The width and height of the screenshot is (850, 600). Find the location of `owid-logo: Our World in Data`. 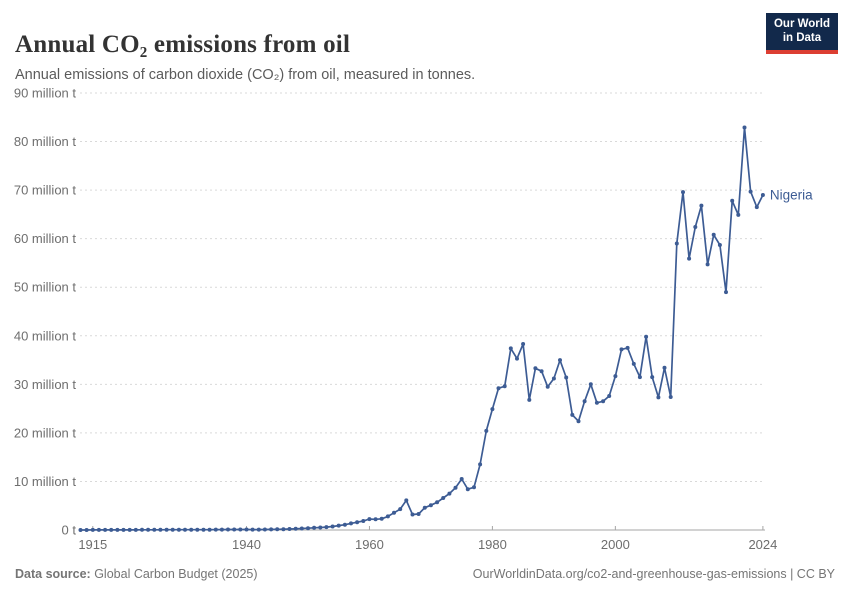

owid-logo: Our World in Data is located at coordinates (801, 33).